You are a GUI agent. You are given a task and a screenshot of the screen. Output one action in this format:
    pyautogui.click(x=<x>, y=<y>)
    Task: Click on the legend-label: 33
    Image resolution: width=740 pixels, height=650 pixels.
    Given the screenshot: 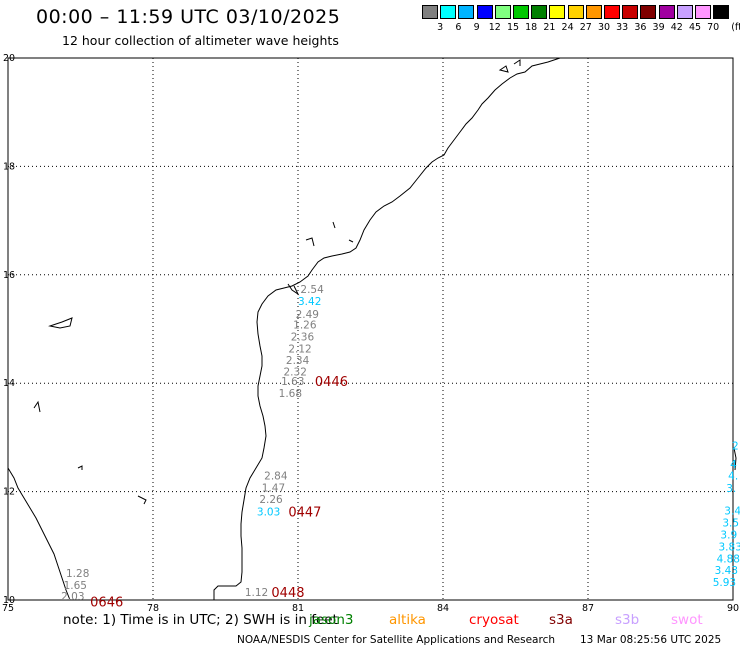 What is the action you would take?
    pyautogui.click(x=622, y=27)
    